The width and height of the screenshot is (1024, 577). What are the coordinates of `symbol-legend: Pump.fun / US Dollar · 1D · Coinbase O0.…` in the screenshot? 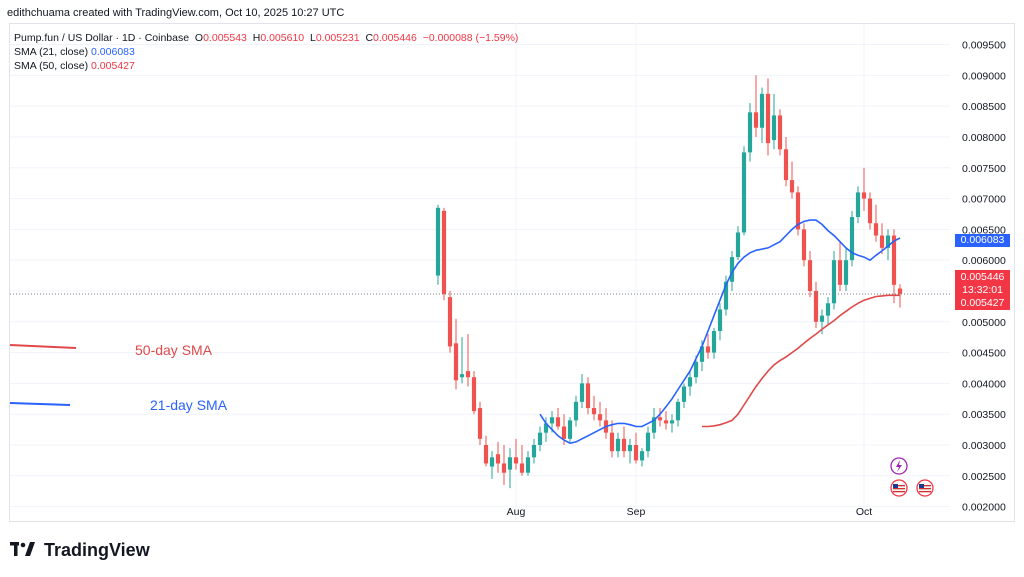 It's located at (266, 38).